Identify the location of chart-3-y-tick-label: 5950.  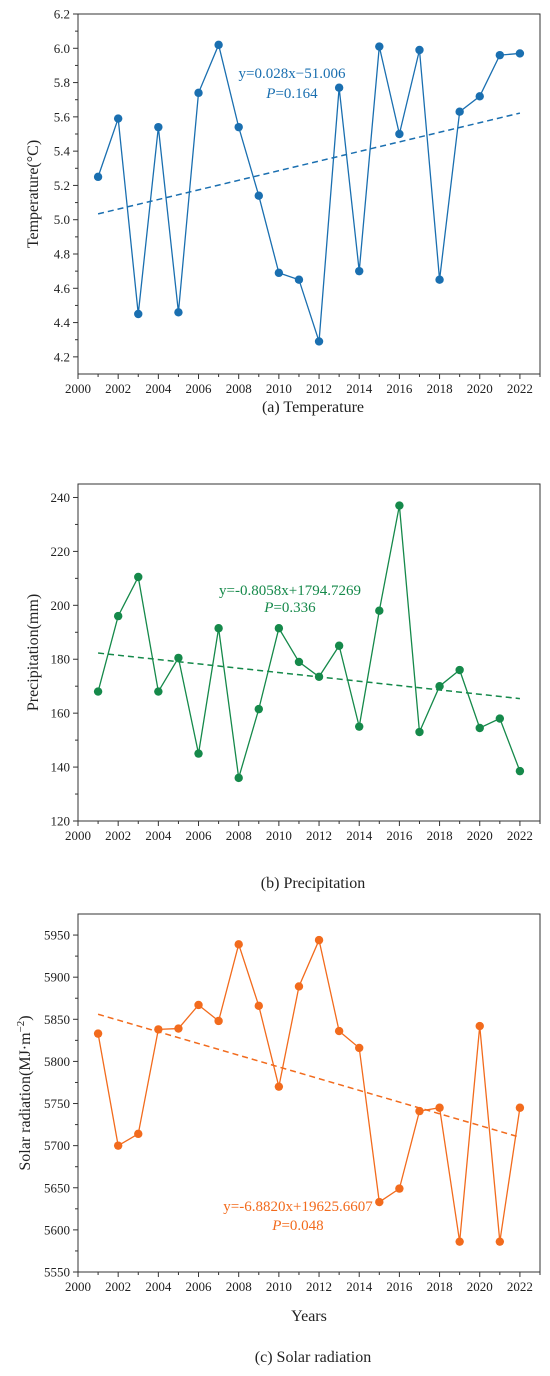
(57, 935).